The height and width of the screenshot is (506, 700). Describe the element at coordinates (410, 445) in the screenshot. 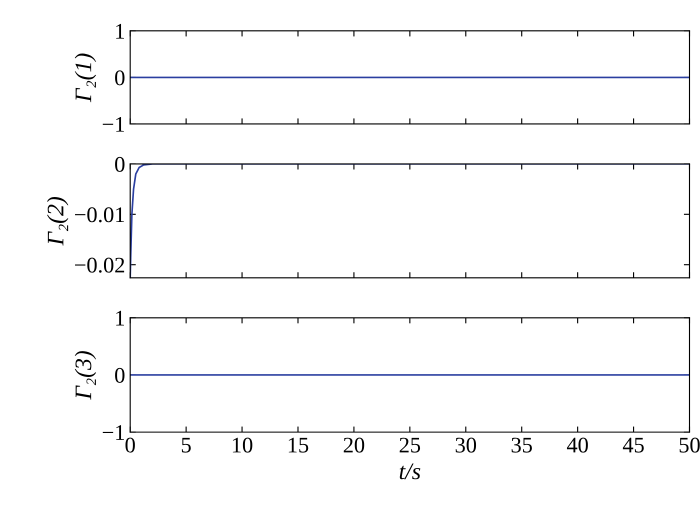

I see `x-tick-label: 25` at that location.